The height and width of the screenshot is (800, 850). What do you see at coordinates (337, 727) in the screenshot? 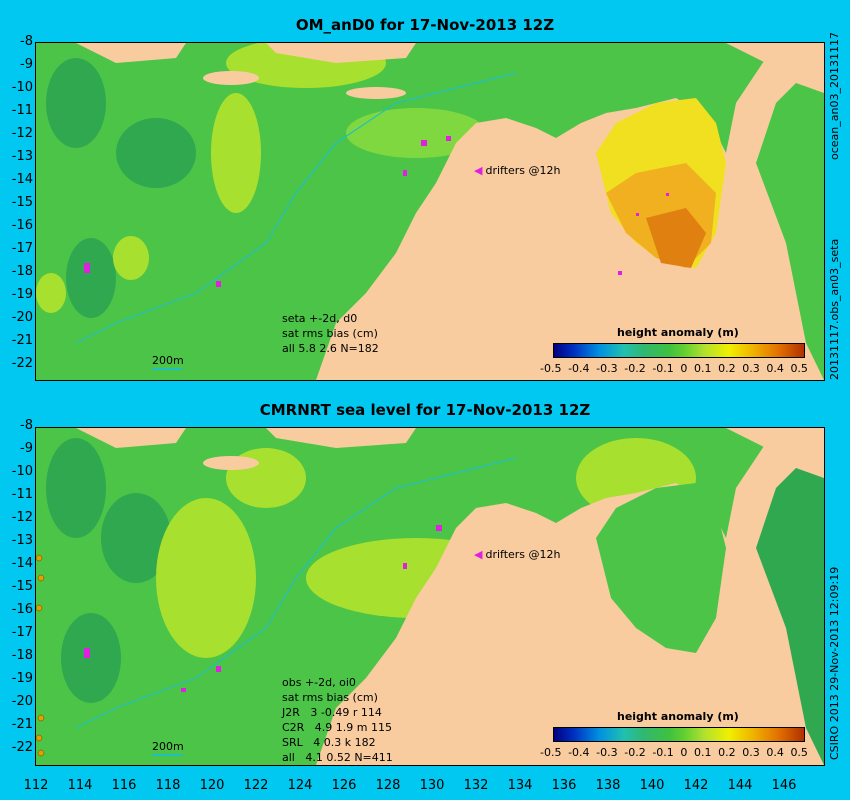
I see `stats-line: C2R 4.9 1.9 m 115` at bounding box center [337, 727].